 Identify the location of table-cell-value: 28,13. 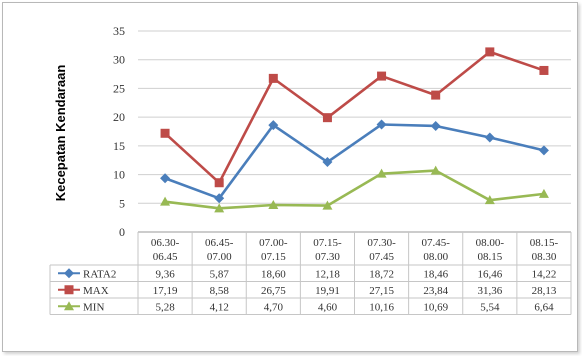
(544, 291).